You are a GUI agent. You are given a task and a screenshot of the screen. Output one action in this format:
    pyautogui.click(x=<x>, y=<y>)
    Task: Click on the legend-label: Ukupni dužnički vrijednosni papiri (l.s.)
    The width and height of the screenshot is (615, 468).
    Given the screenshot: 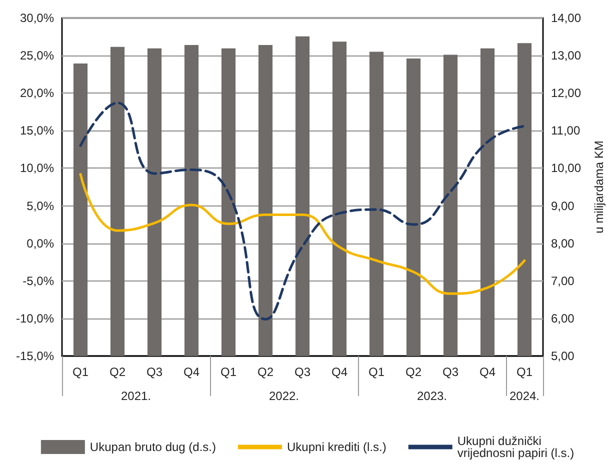 What is the action you would take?
    pyautogui.click(x=515, y=447)
    